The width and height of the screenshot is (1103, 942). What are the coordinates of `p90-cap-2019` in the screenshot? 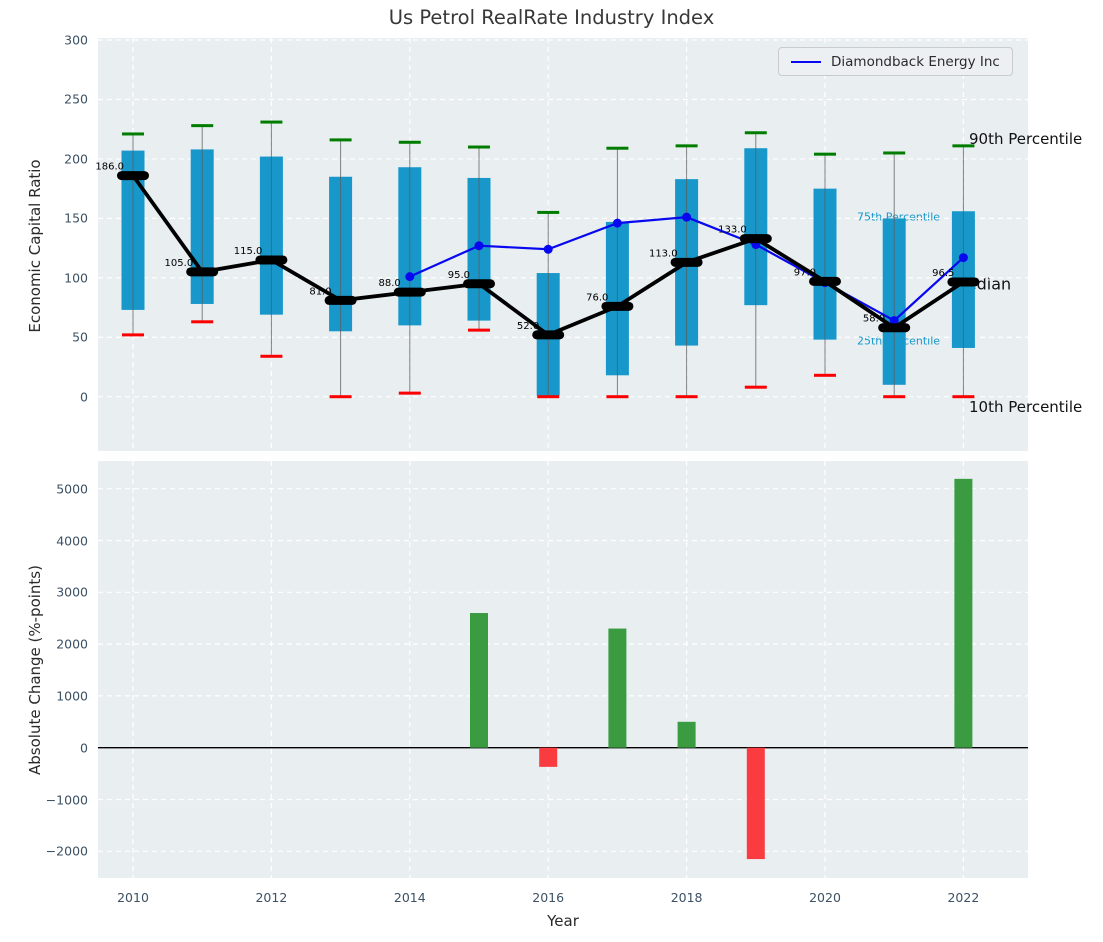 It's located at (755, 133).